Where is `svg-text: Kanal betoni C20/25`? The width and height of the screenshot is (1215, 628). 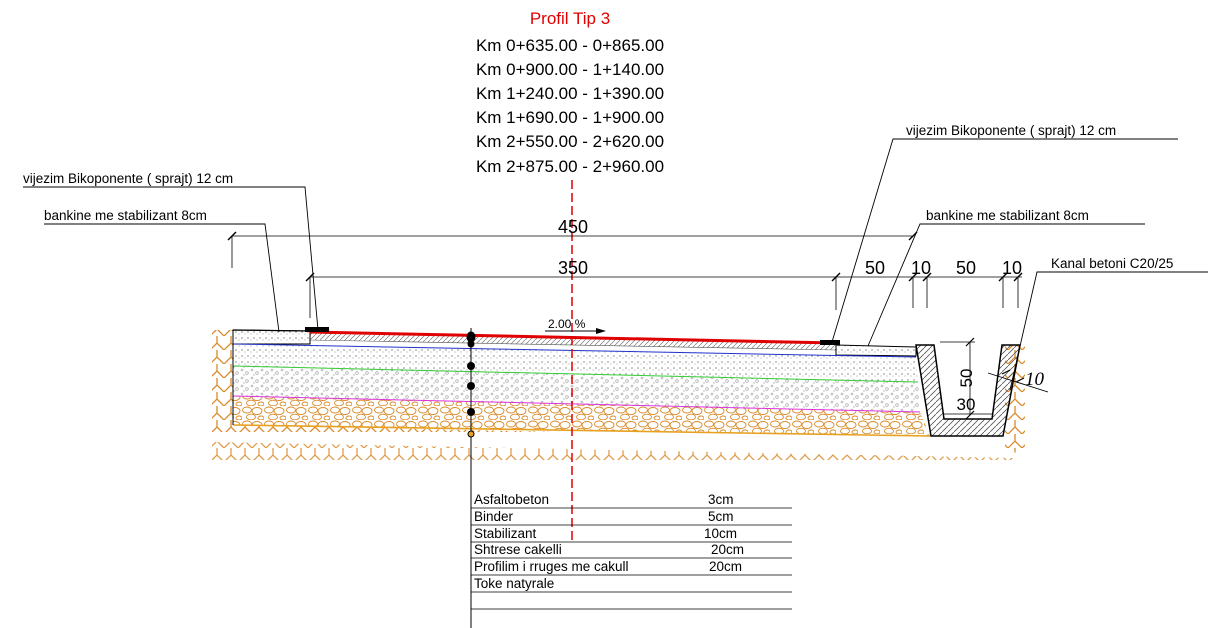 svg-text: Kanal betoni C20/25 is located at coordinates (1112, 263).